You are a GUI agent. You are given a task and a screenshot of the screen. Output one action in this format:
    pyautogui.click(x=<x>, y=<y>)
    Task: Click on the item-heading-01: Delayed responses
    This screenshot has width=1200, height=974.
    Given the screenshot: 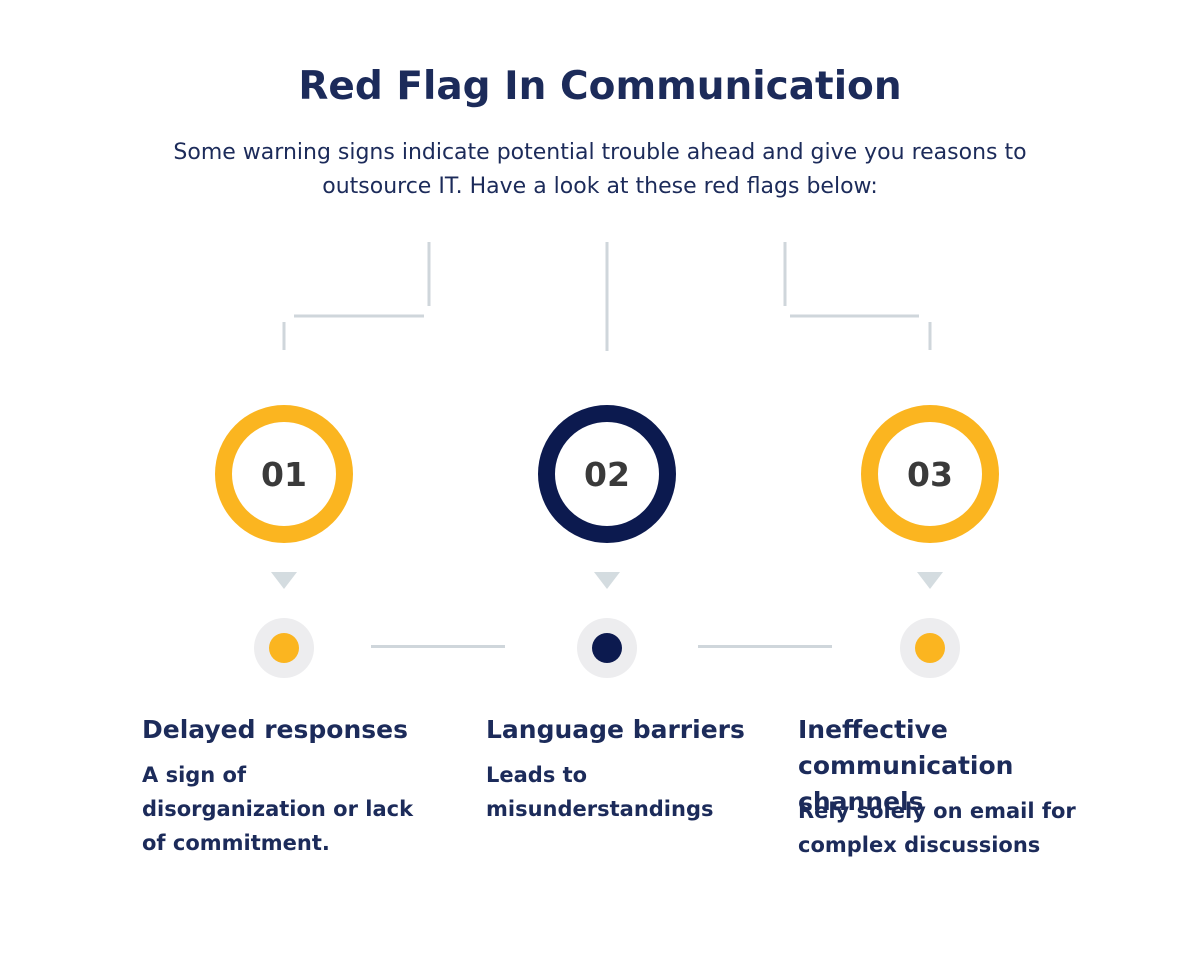 What is the action you would take?
    pyautogui.click(x=275, y=729)
    